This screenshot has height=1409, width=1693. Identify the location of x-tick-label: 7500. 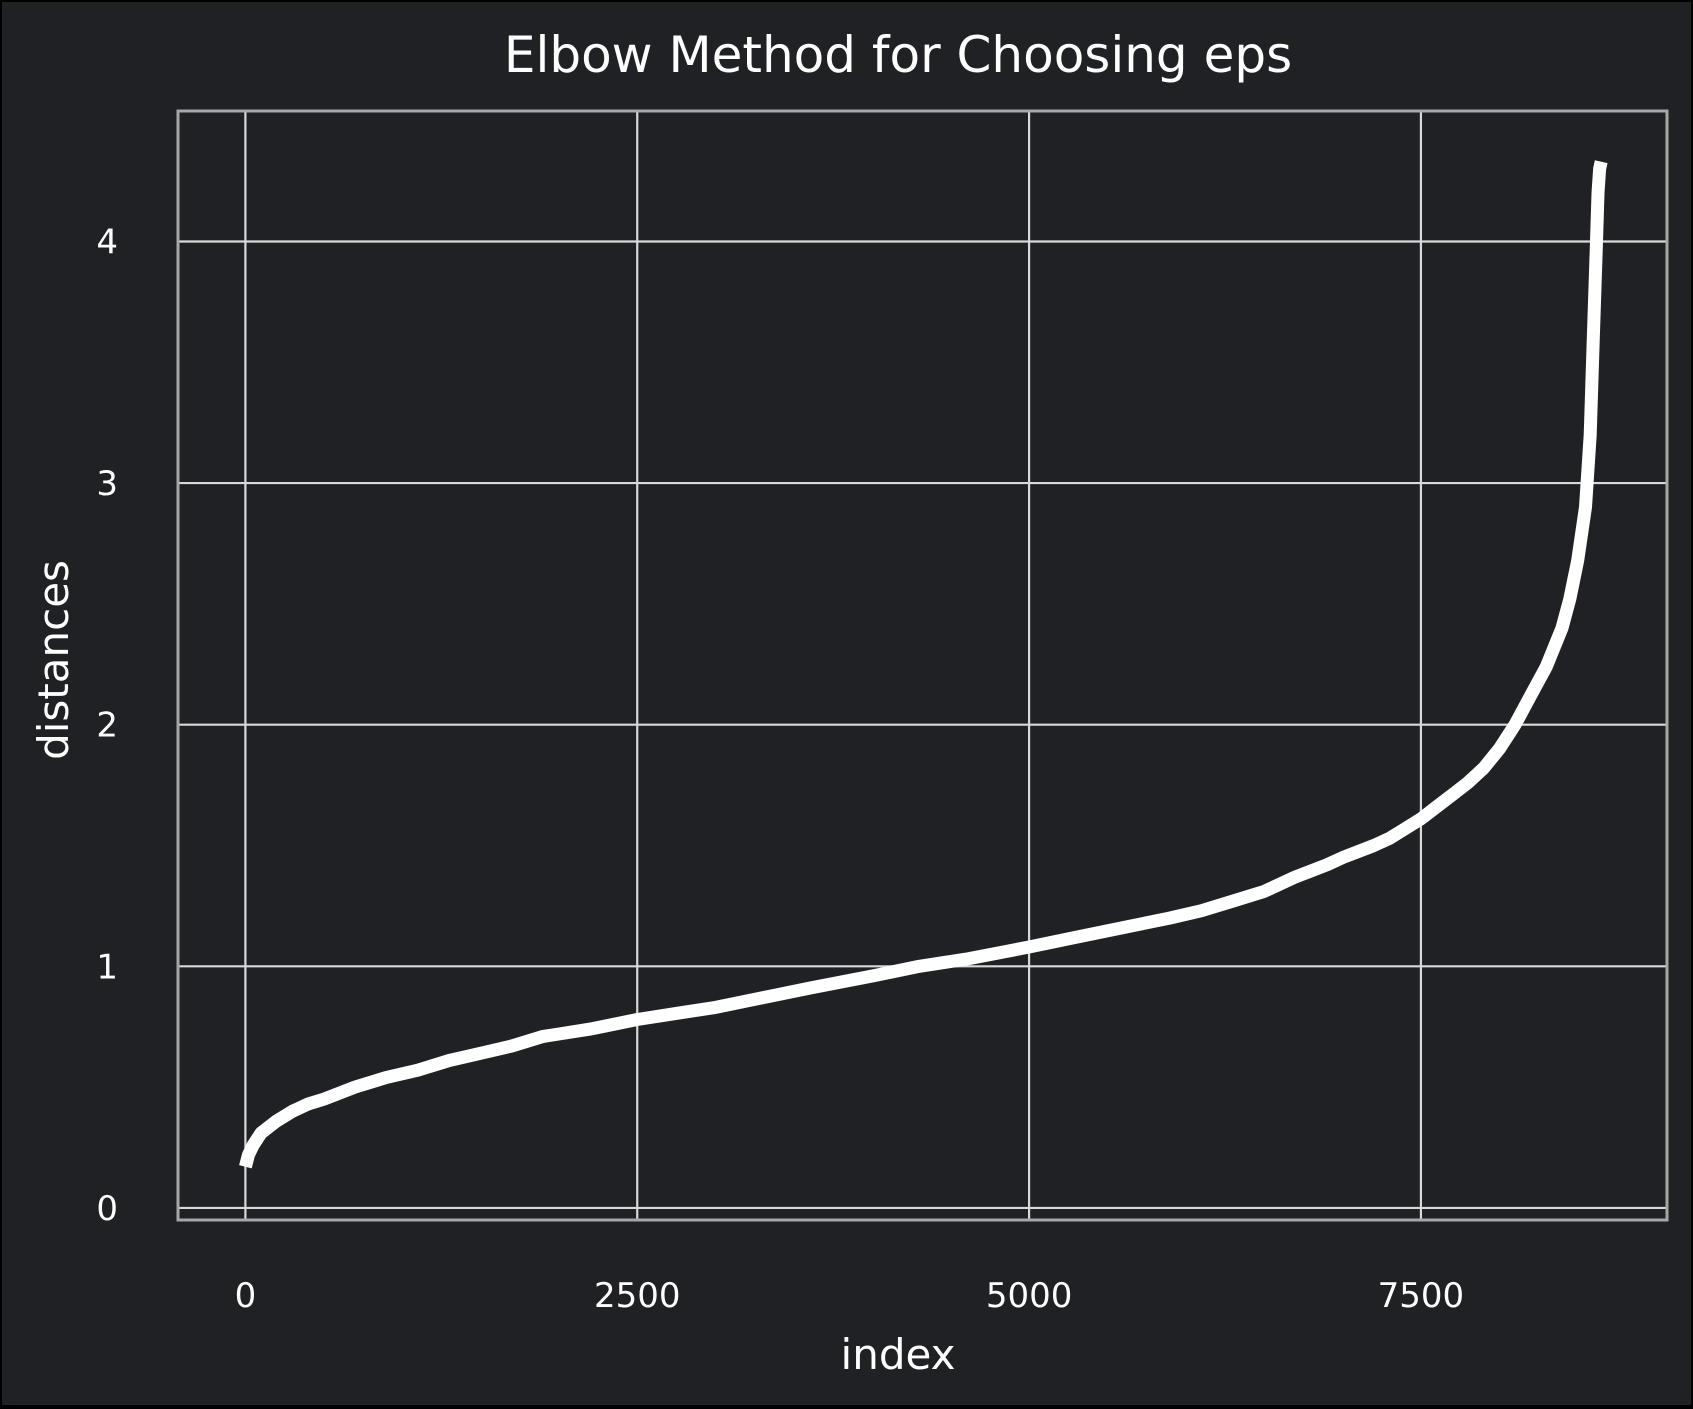
(1421, 1296).